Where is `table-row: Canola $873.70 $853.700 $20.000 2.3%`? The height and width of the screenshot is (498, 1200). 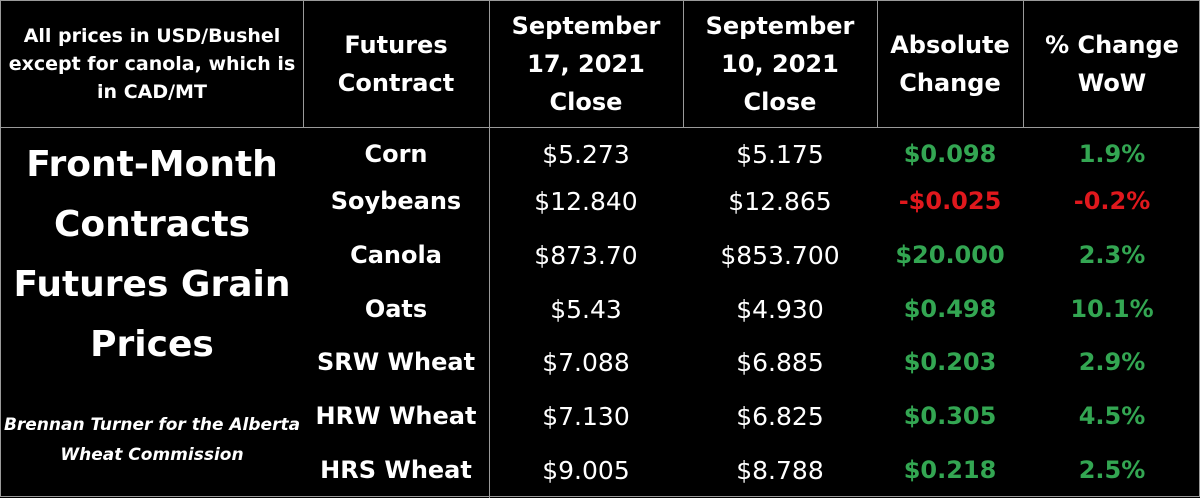 table-row: Canola $873.70 $853.700 $20.000 2.3% is located at coordinates (600, 255).